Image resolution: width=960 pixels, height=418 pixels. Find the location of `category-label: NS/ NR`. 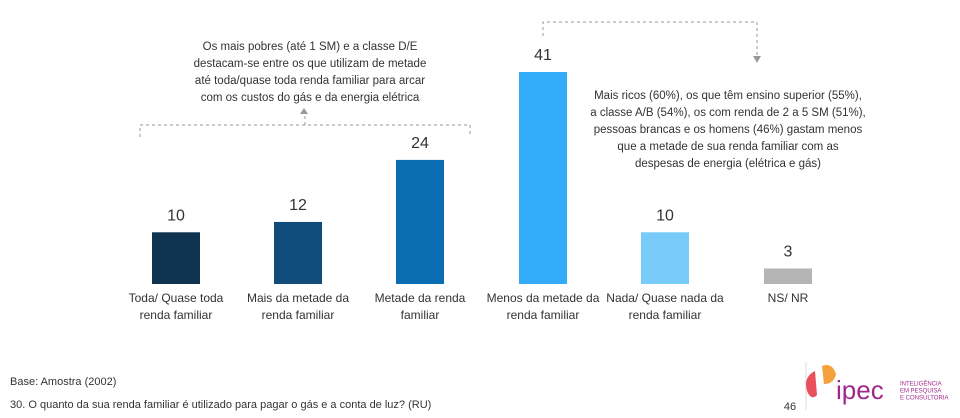

category-label: NS/ NR is located at coordinates (788, 298).